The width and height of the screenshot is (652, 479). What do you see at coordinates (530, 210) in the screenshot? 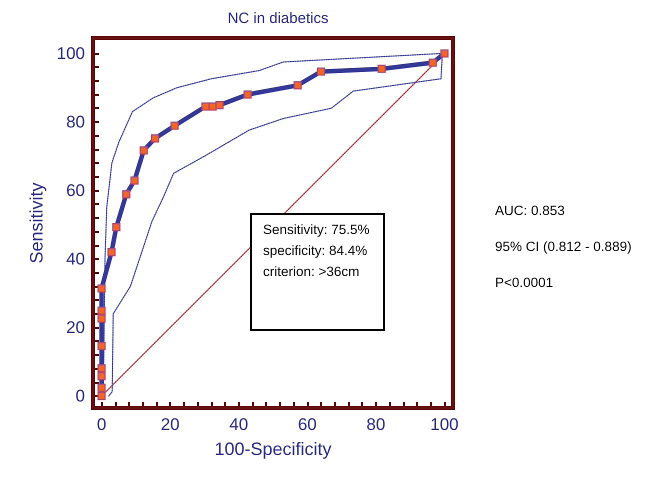
I see `text: AUC: 0.853` at bounding box center [530, 210].